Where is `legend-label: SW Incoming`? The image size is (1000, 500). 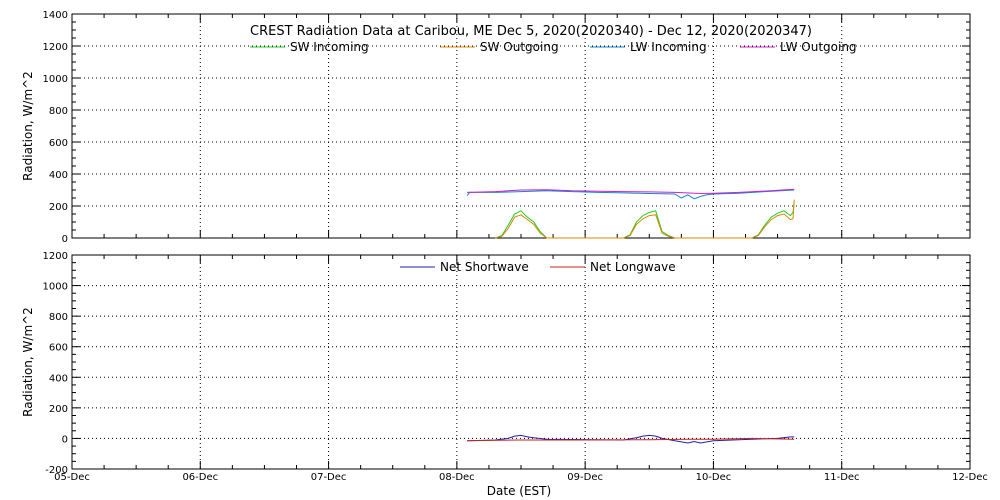
legend-label: SW Incoming is located at coordinates (329, 47).